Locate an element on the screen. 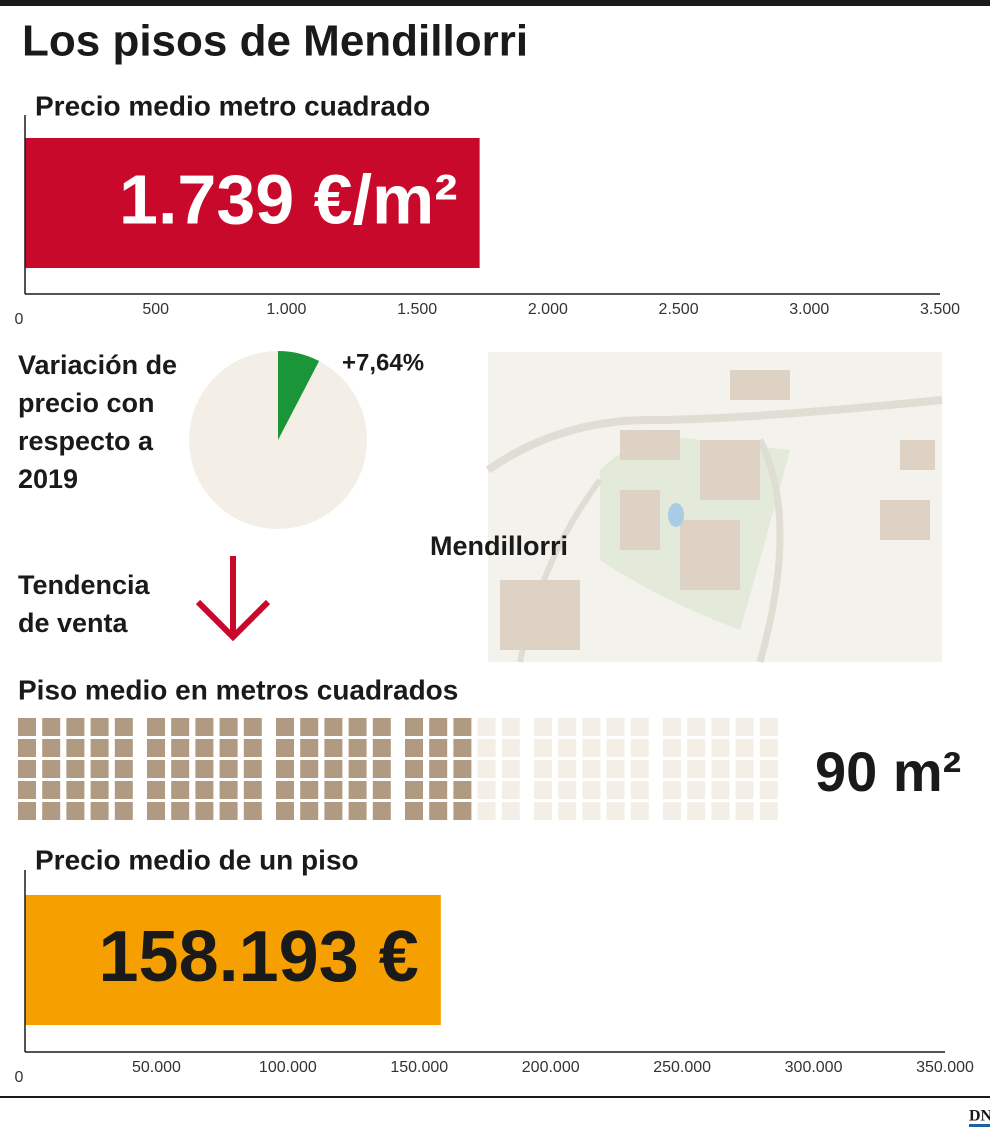  logo-underline is located at coordinates (979, 1125).